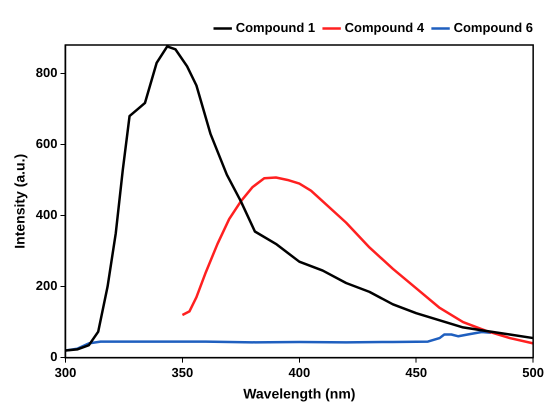 This screenshot has height=413, width=555. Describe the element at coordinates (384, 28) in the screenshot. I see `legend-label: Compound 4` at that location.